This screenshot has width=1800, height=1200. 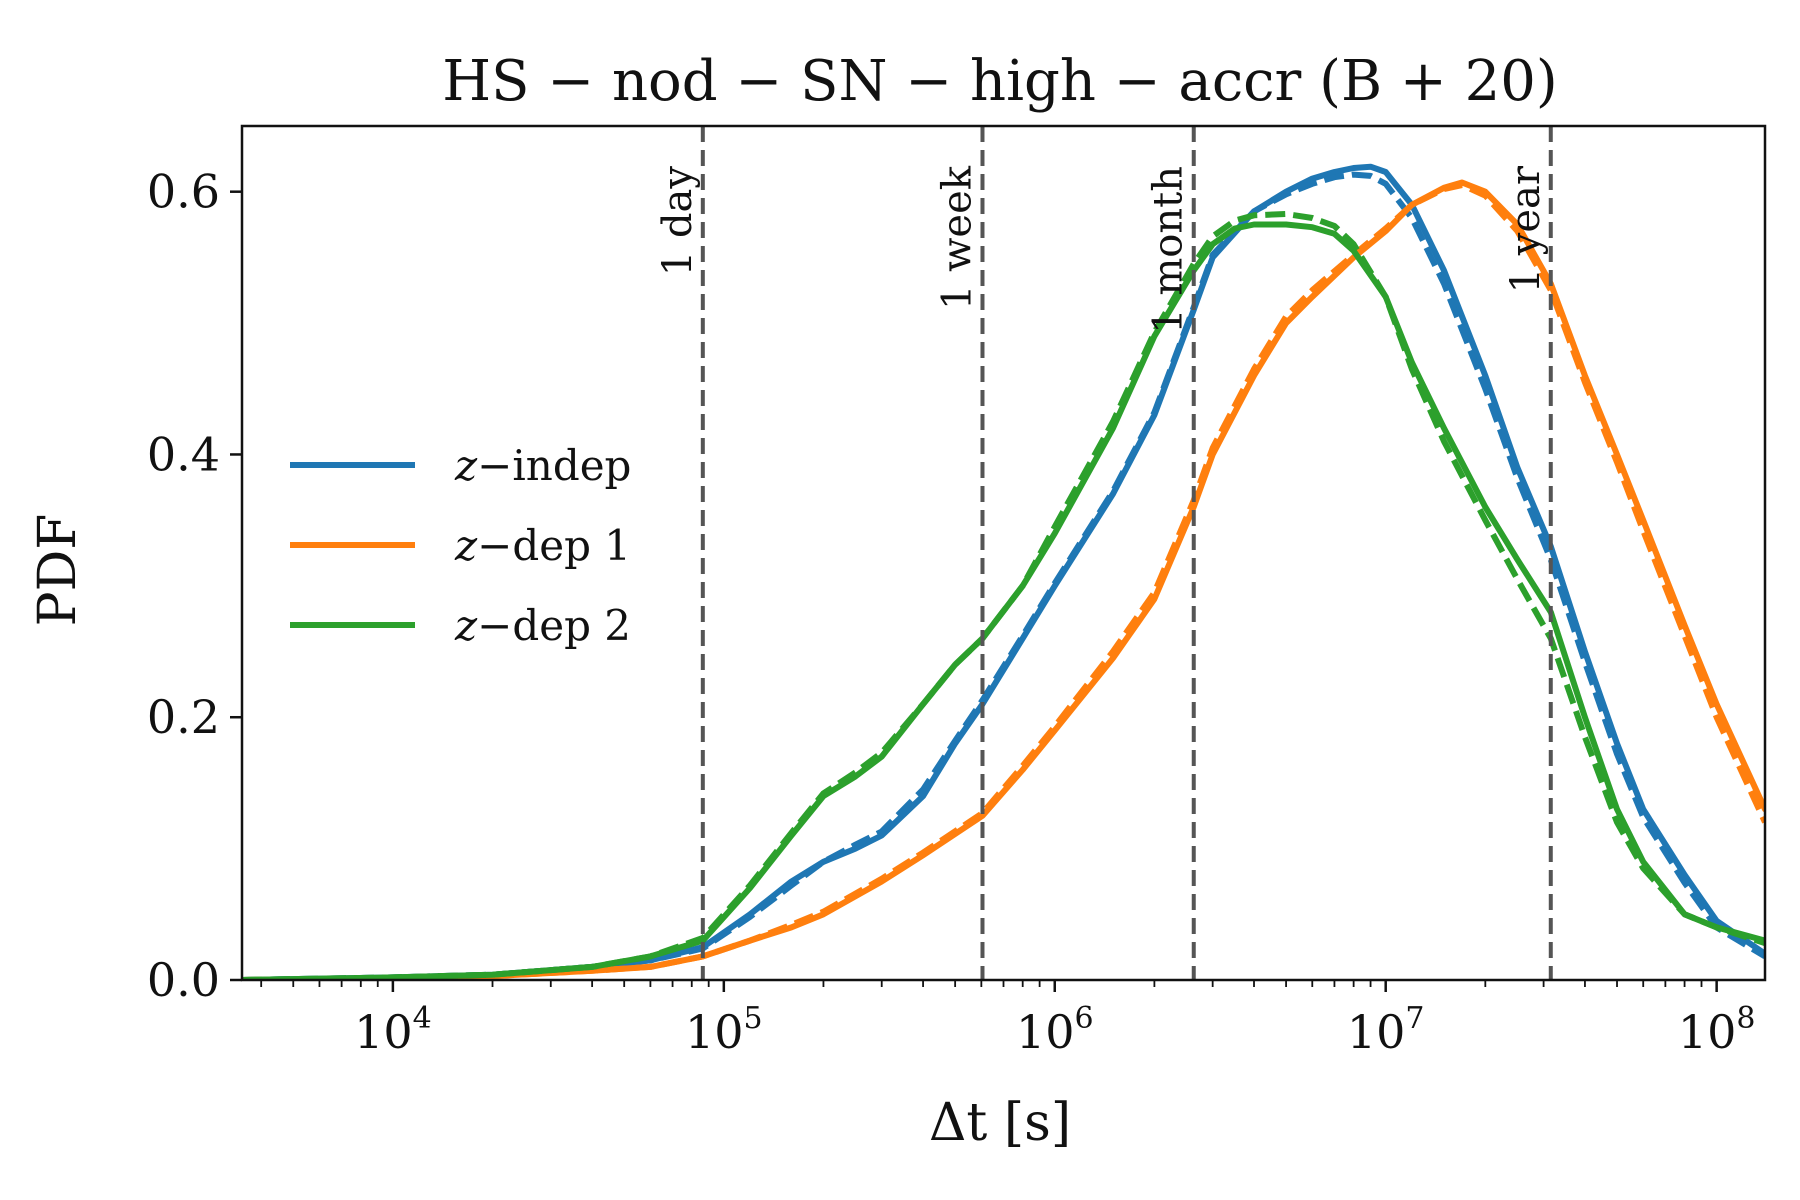 I want to click on x-axis-ticks: 10⁴ 10⁵ 10⁶ 10⁷ 10⁸, so click(x=1008, y=1019).